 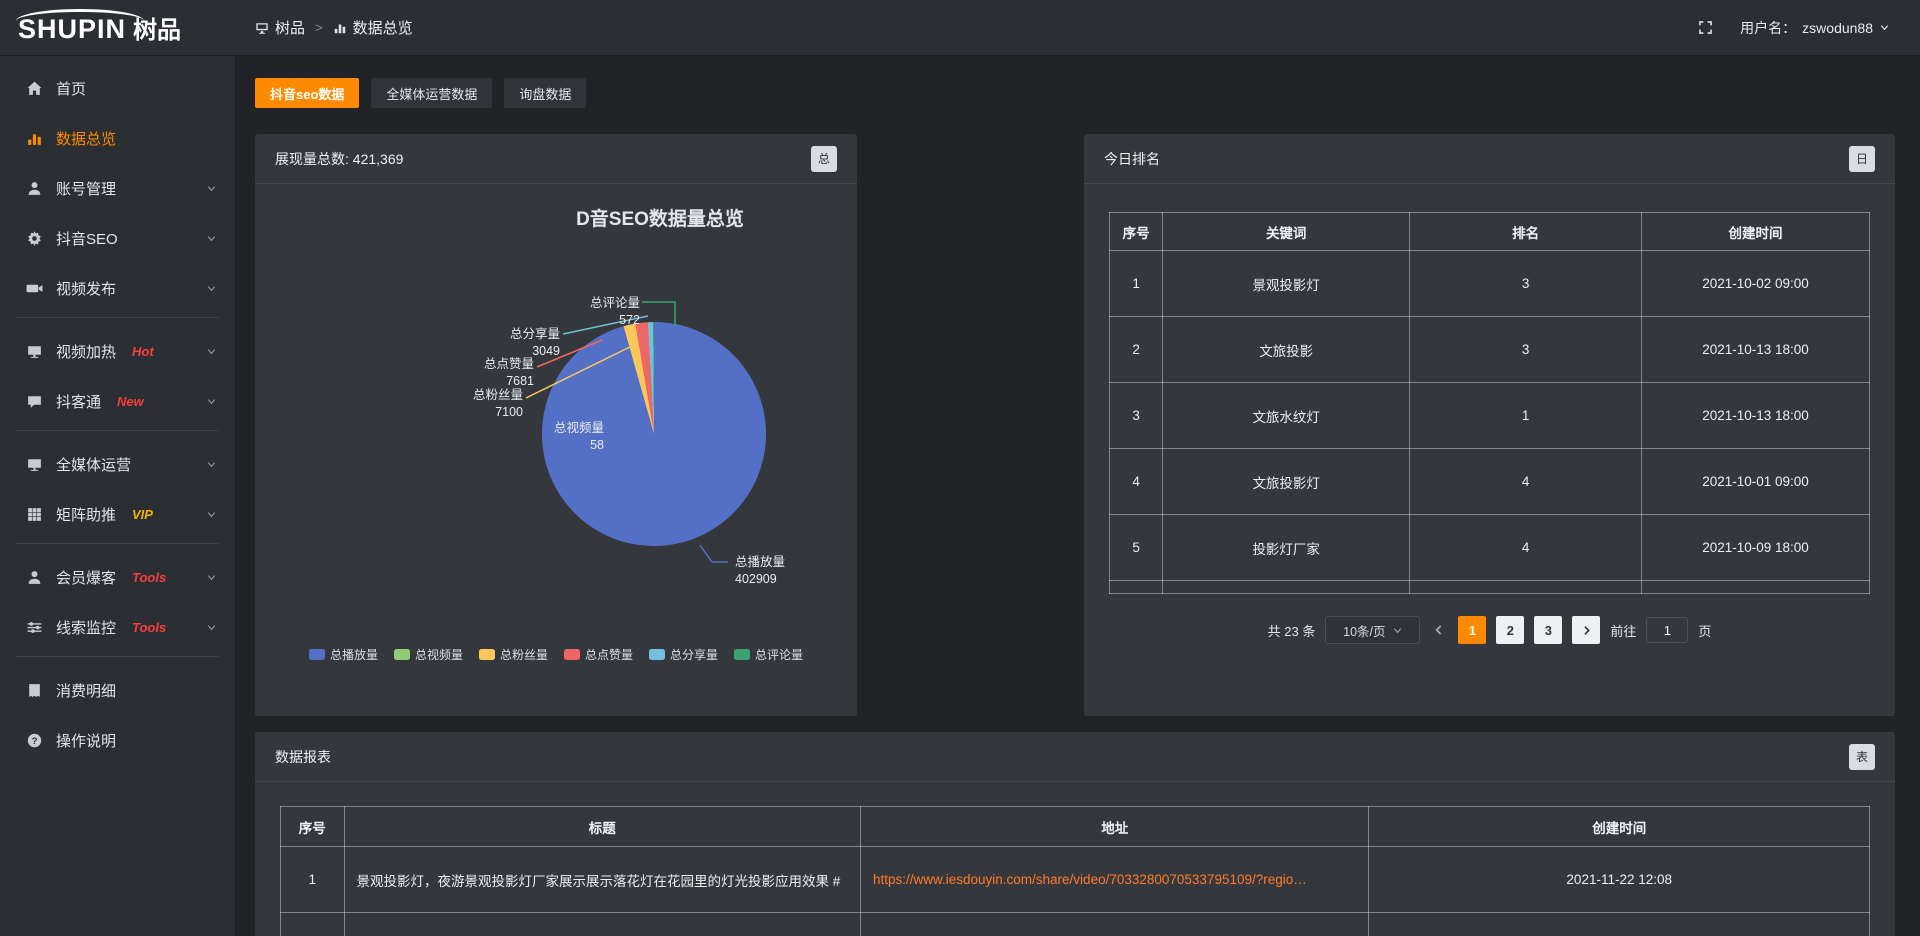 What do you see at coordinates (117, 138) in the screenshot?
I see `sidebar-item-data-overview: 数据总览` at bounding box center [117, 138].